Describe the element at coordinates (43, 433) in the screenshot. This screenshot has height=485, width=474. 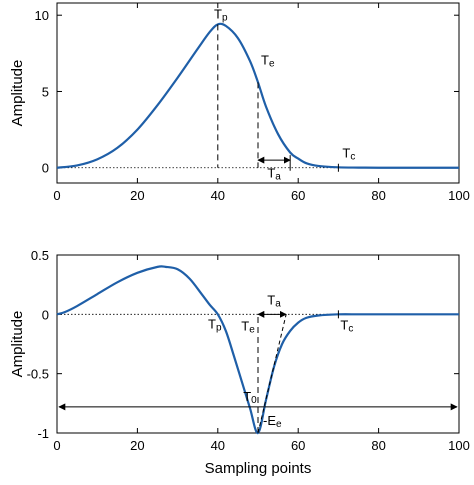
I see `y-tick-label: -1` at that location.